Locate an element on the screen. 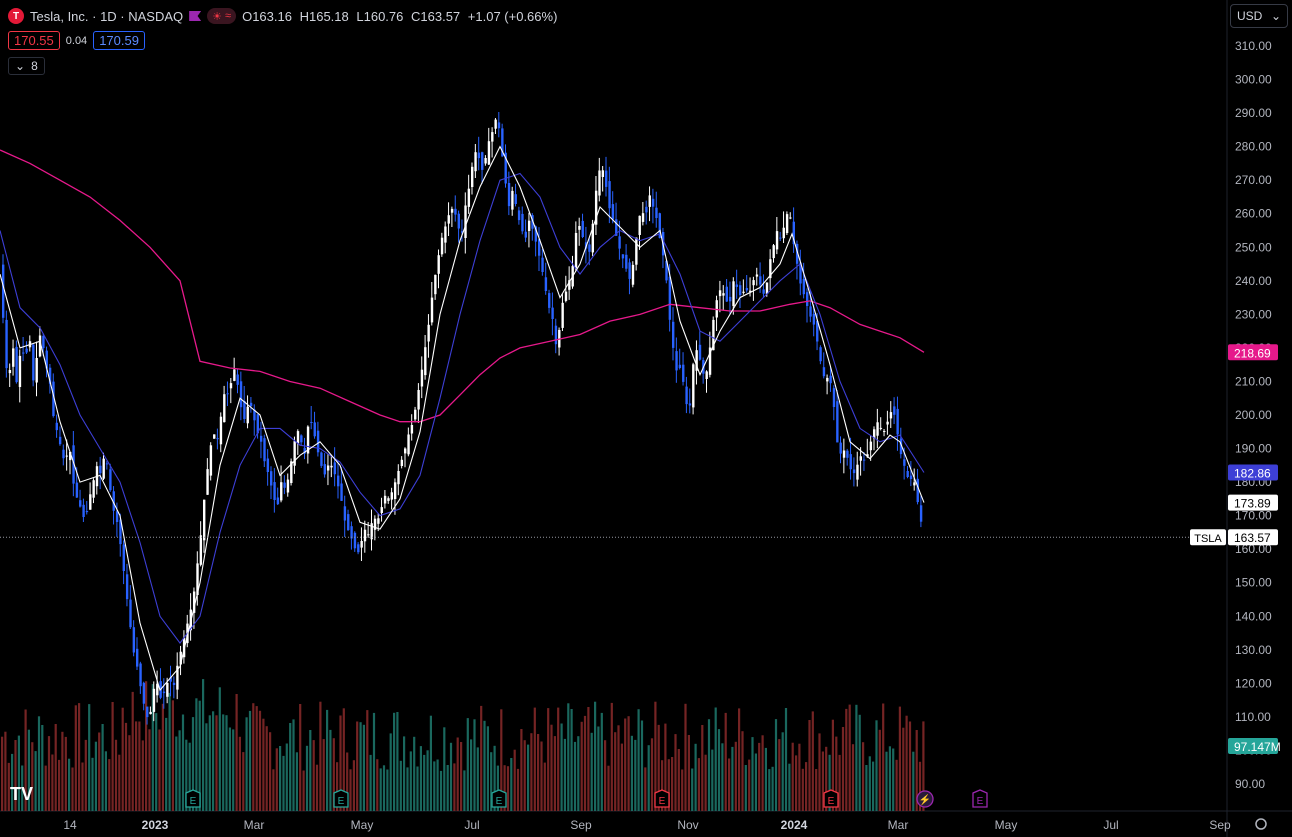  y-tick-label: 260.00 is located at coordinates (1253, 214).